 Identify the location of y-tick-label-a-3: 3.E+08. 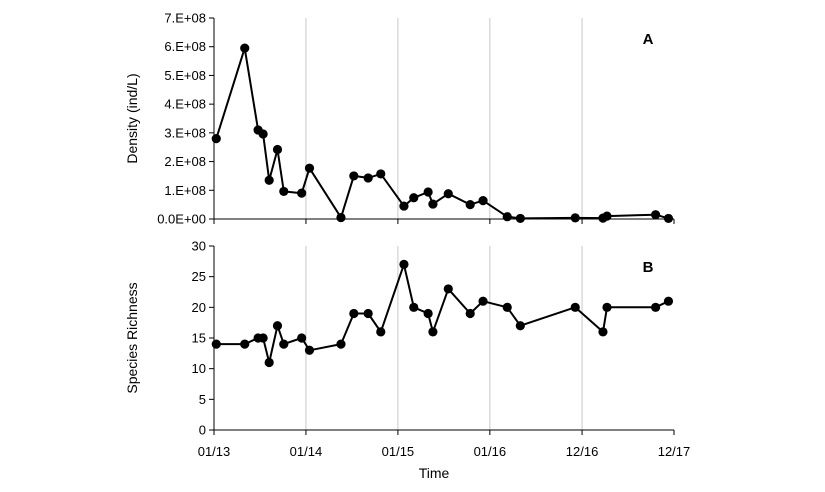
(185, 132).